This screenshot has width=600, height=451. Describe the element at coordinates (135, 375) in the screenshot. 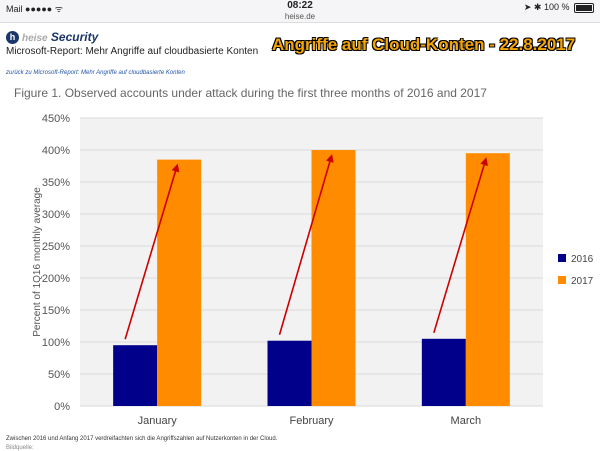

I see `bar-2016-january` at that location.